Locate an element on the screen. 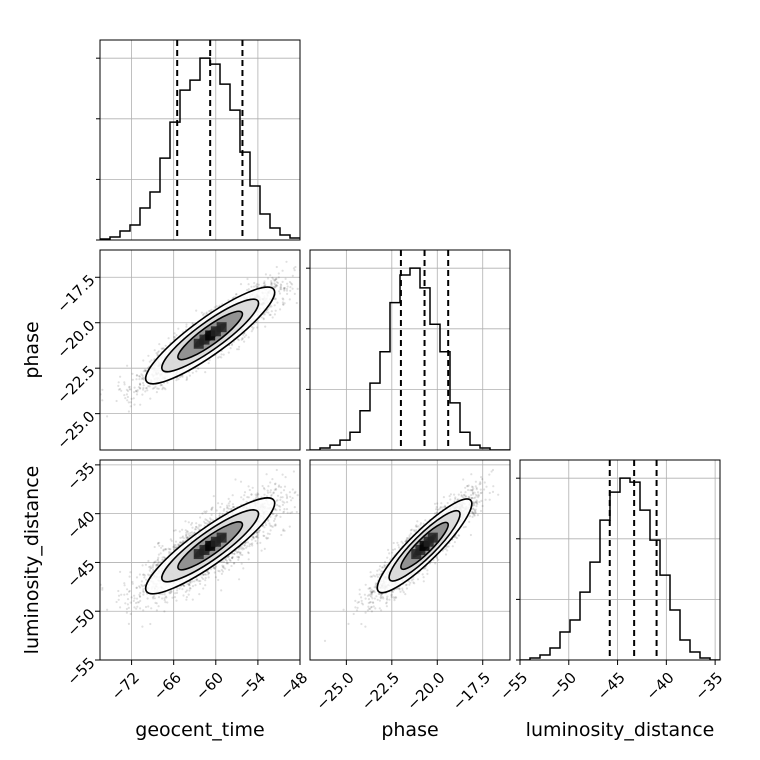 The width and height of the screenshot is (760, 760). panel-geocent_time-geocent_time is located at coordinates (198, 140).